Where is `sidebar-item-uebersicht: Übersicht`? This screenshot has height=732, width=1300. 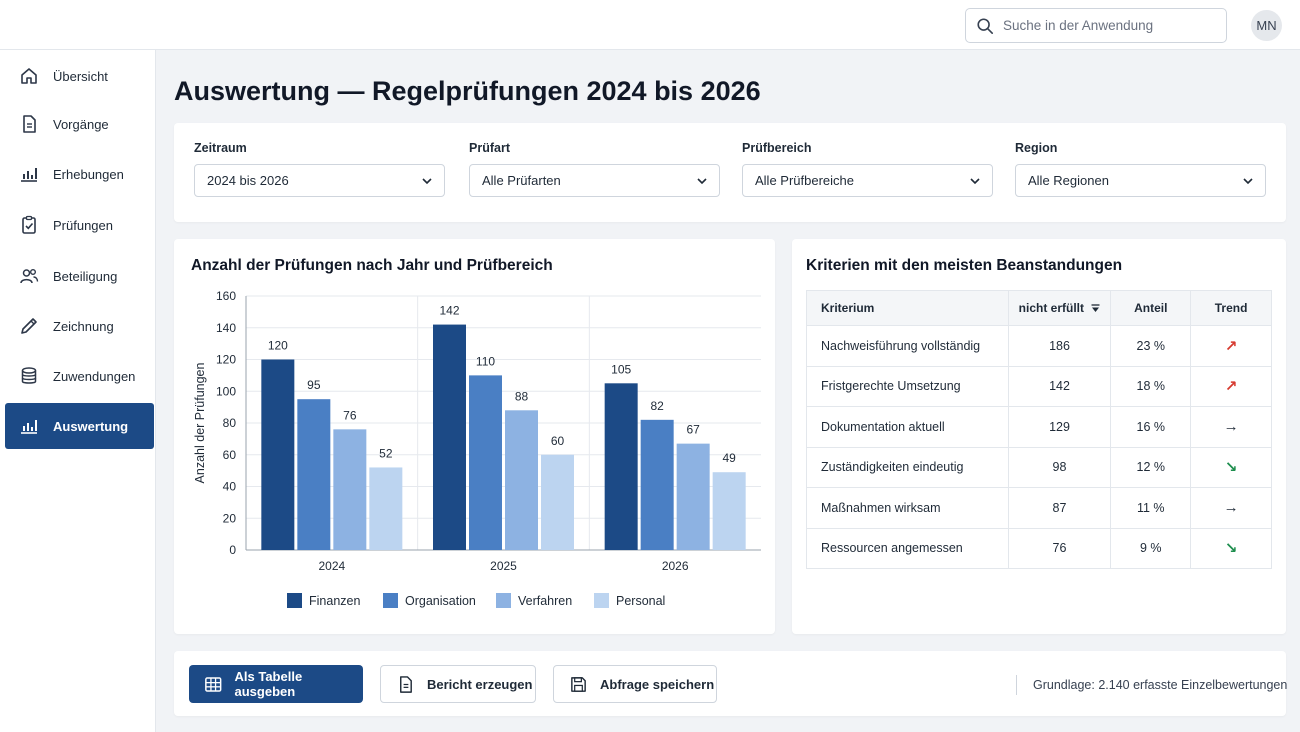
sidebar-item-uebersicht: Übersicht is located at coordinates (79, 76).